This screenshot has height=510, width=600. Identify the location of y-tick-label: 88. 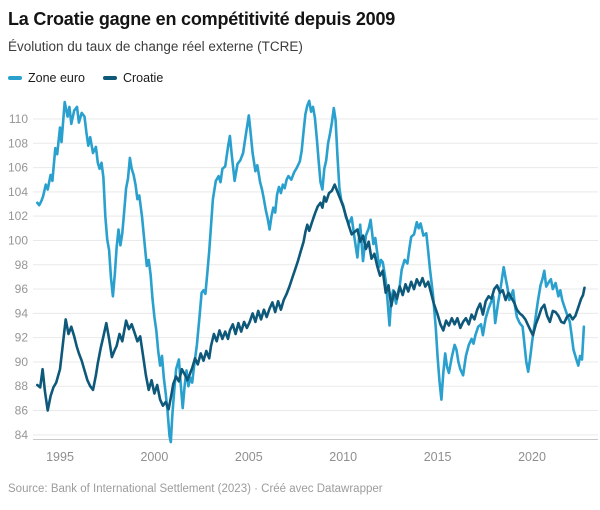
(22, 386).